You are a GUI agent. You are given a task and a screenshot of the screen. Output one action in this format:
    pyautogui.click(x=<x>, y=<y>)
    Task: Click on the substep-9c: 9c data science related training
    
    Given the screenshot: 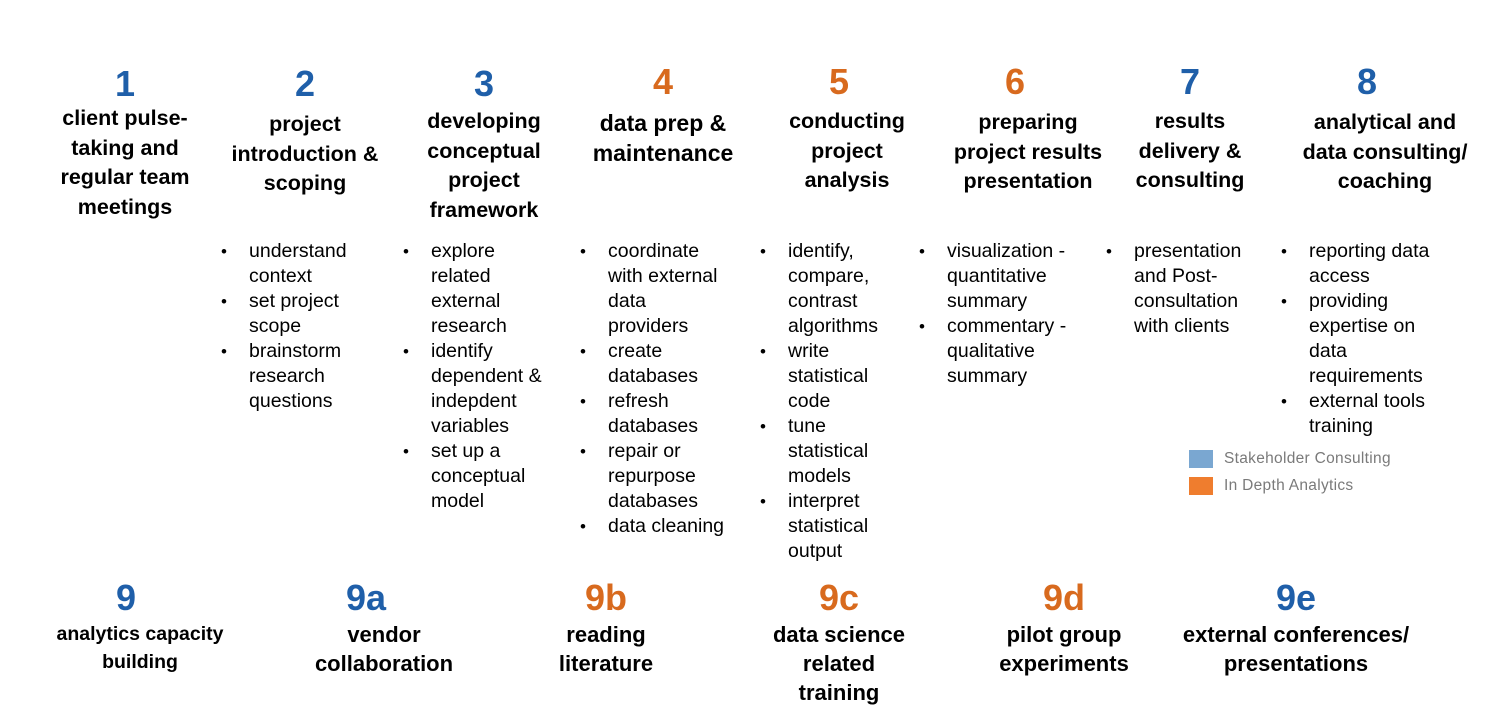 What is the action you would take?
    pyautogui.click(x=839, y=642)
    